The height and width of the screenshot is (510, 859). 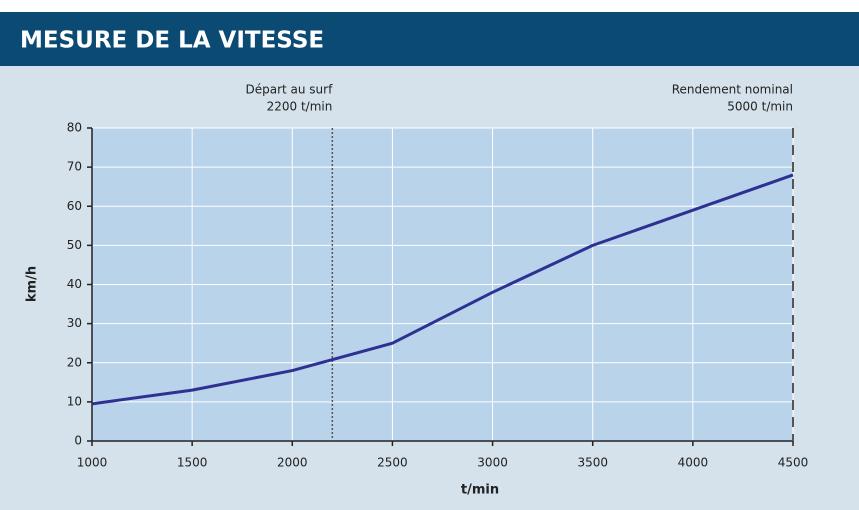 What do you see at coordinates (492, 463) in the screenshot?
I see `x-tick-label: 3000` at bounding box center [492, 463].